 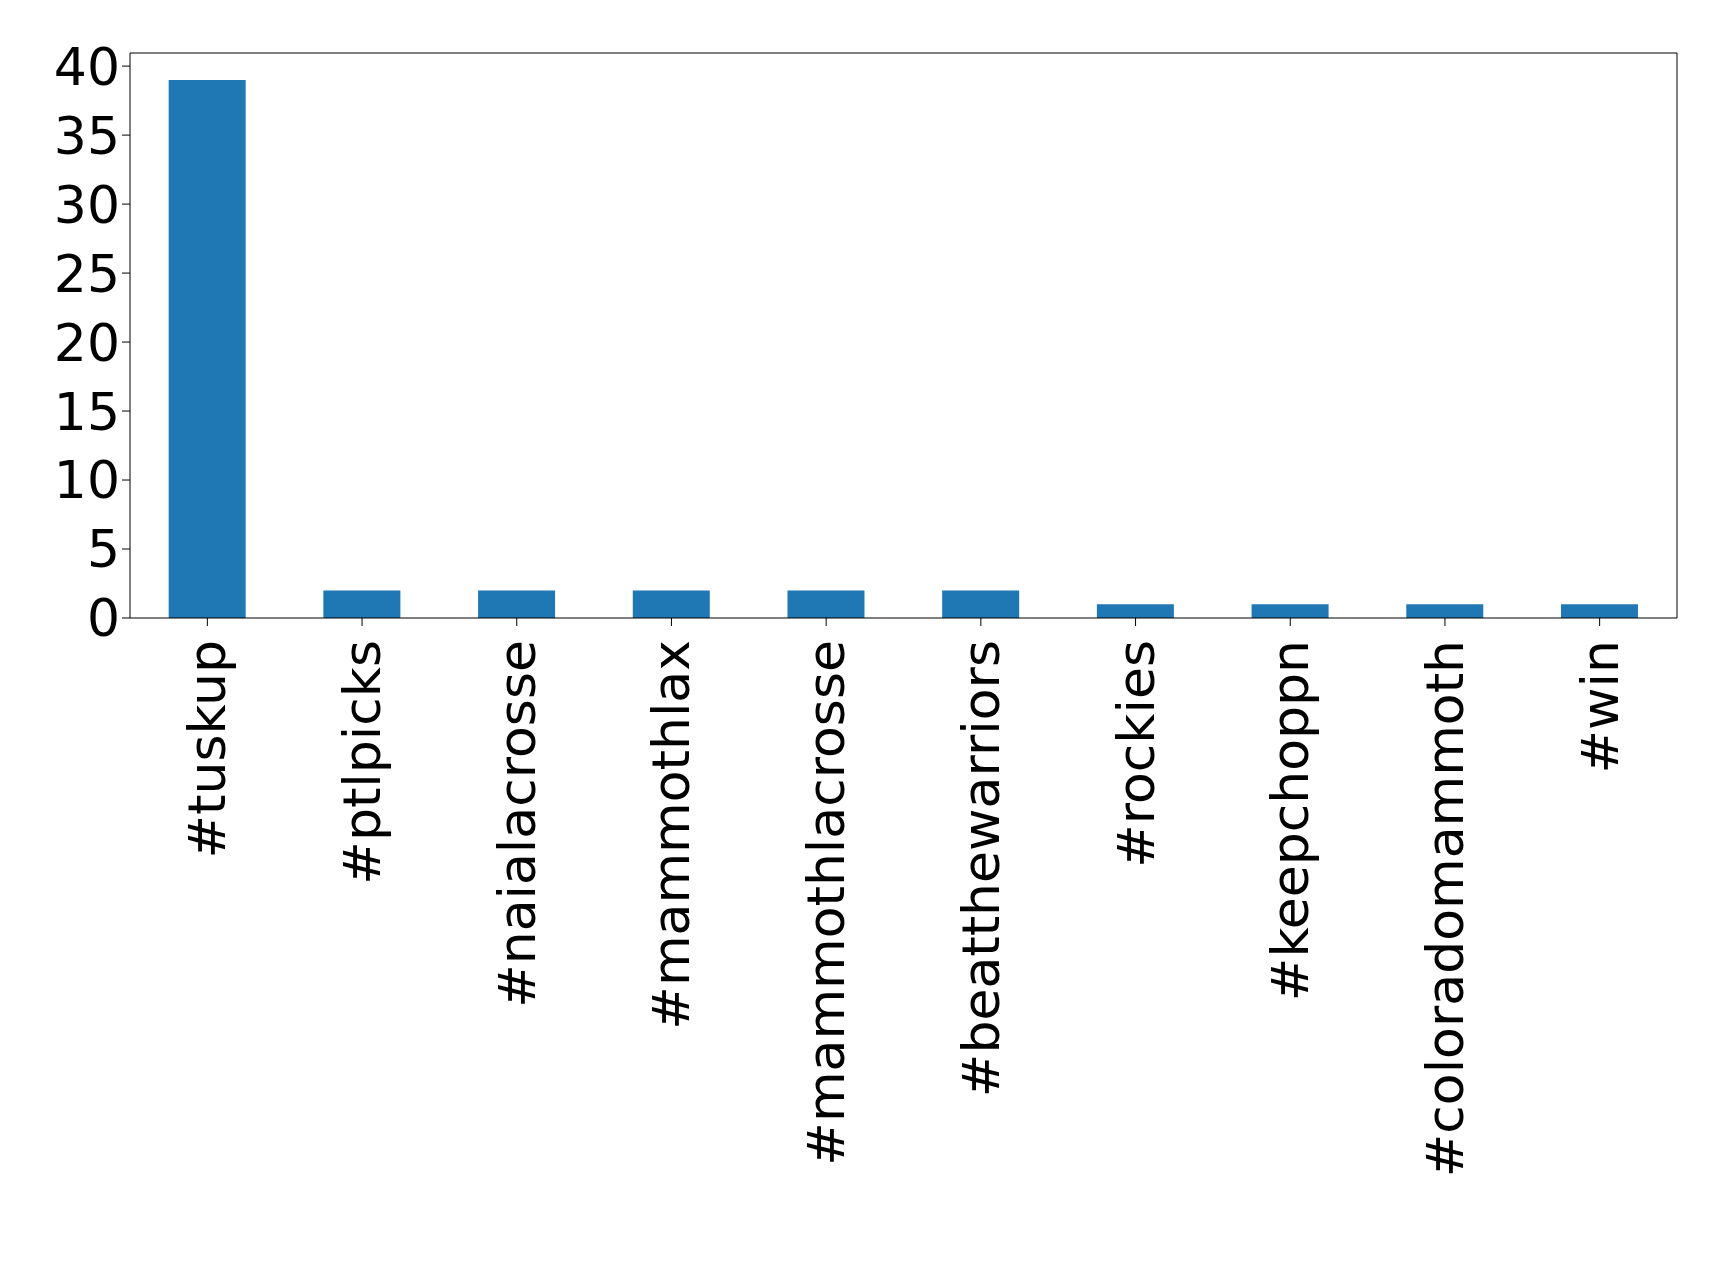 I want to click on x-tick-label: #keepchoppn, so click(x=1290, y=821).